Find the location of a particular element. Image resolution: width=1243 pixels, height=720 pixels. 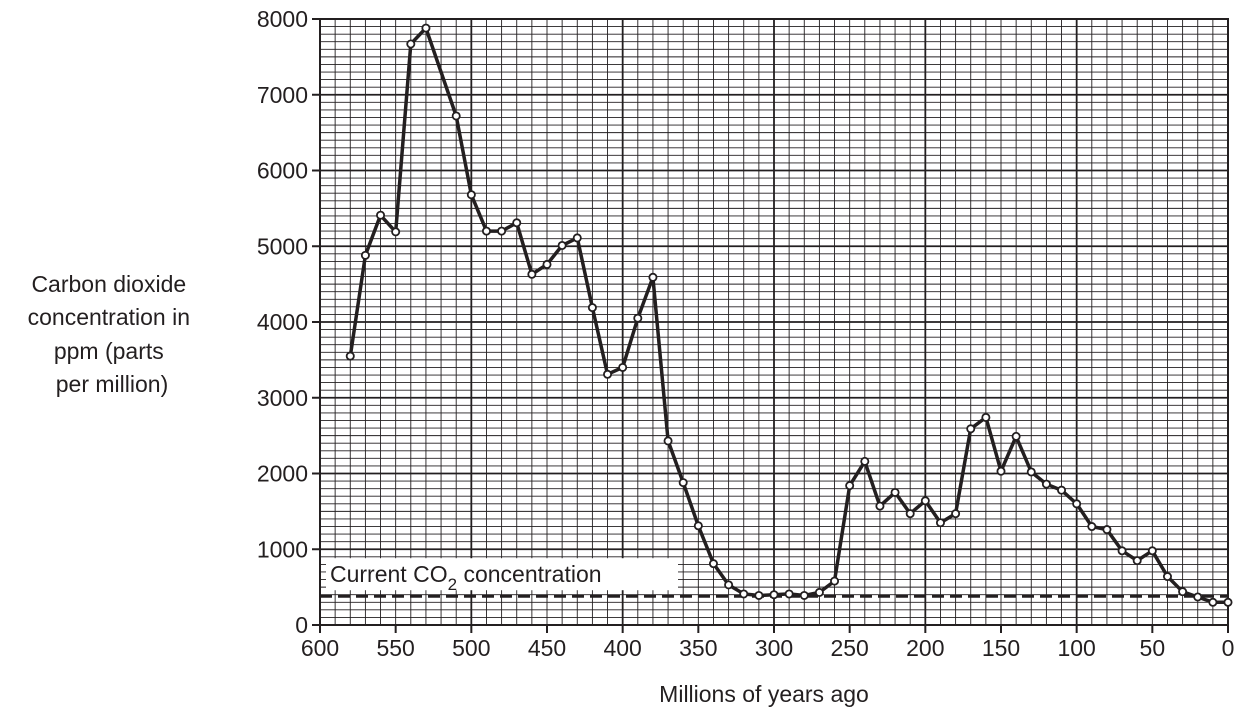

y-tick-label: 2000 is located at coordinates (282, 474).